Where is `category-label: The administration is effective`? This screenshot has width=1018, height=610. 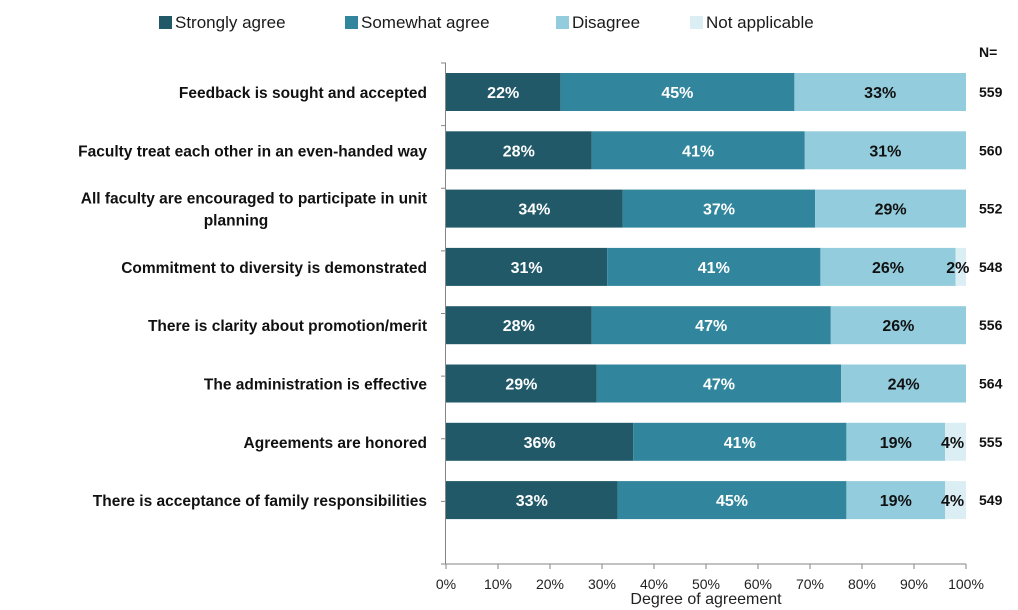
category-label: The administration is effective is located at coordinates (315, 385).